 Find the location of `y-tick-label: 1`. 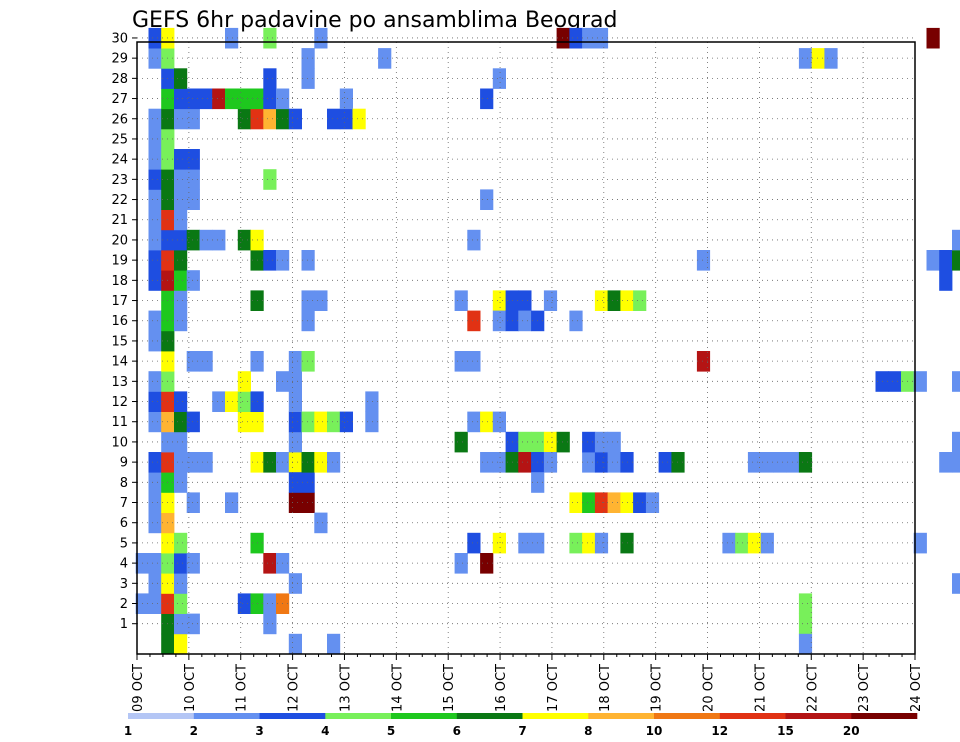

y-tick-label: 1 is located at coordinates (124, 624).